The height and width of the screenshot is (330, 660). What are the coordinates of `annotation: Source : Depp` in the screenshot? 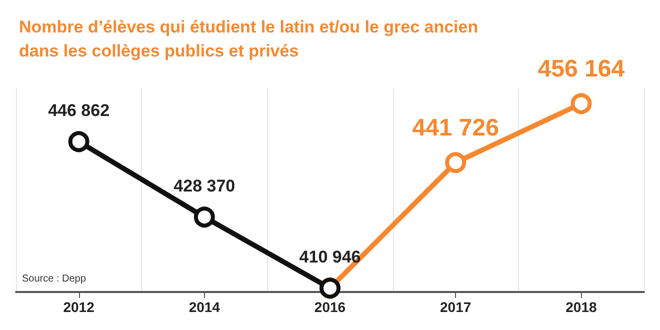 It's located at (54, 279).